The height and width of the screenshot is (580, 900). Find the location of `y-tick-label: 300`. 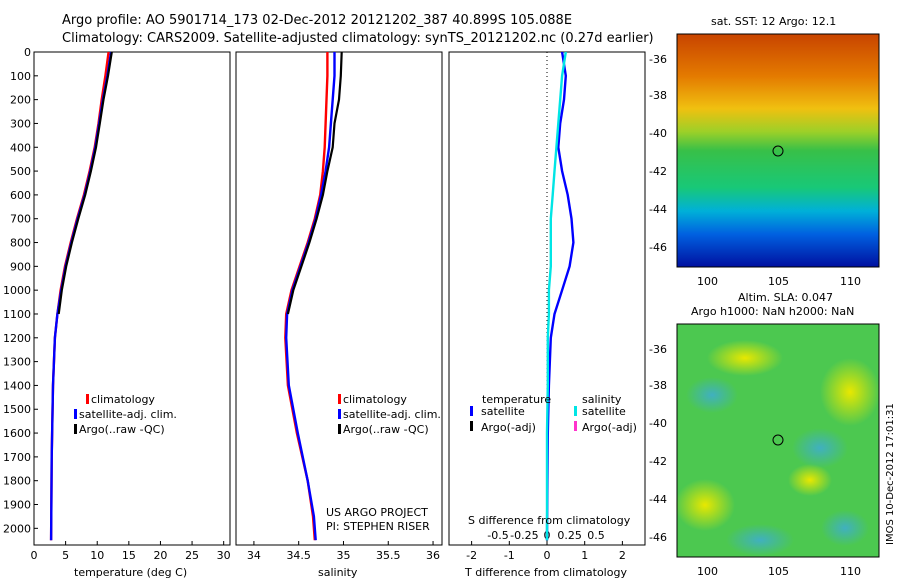

y-tick-label: 300 is located at coordinates (20, 123).